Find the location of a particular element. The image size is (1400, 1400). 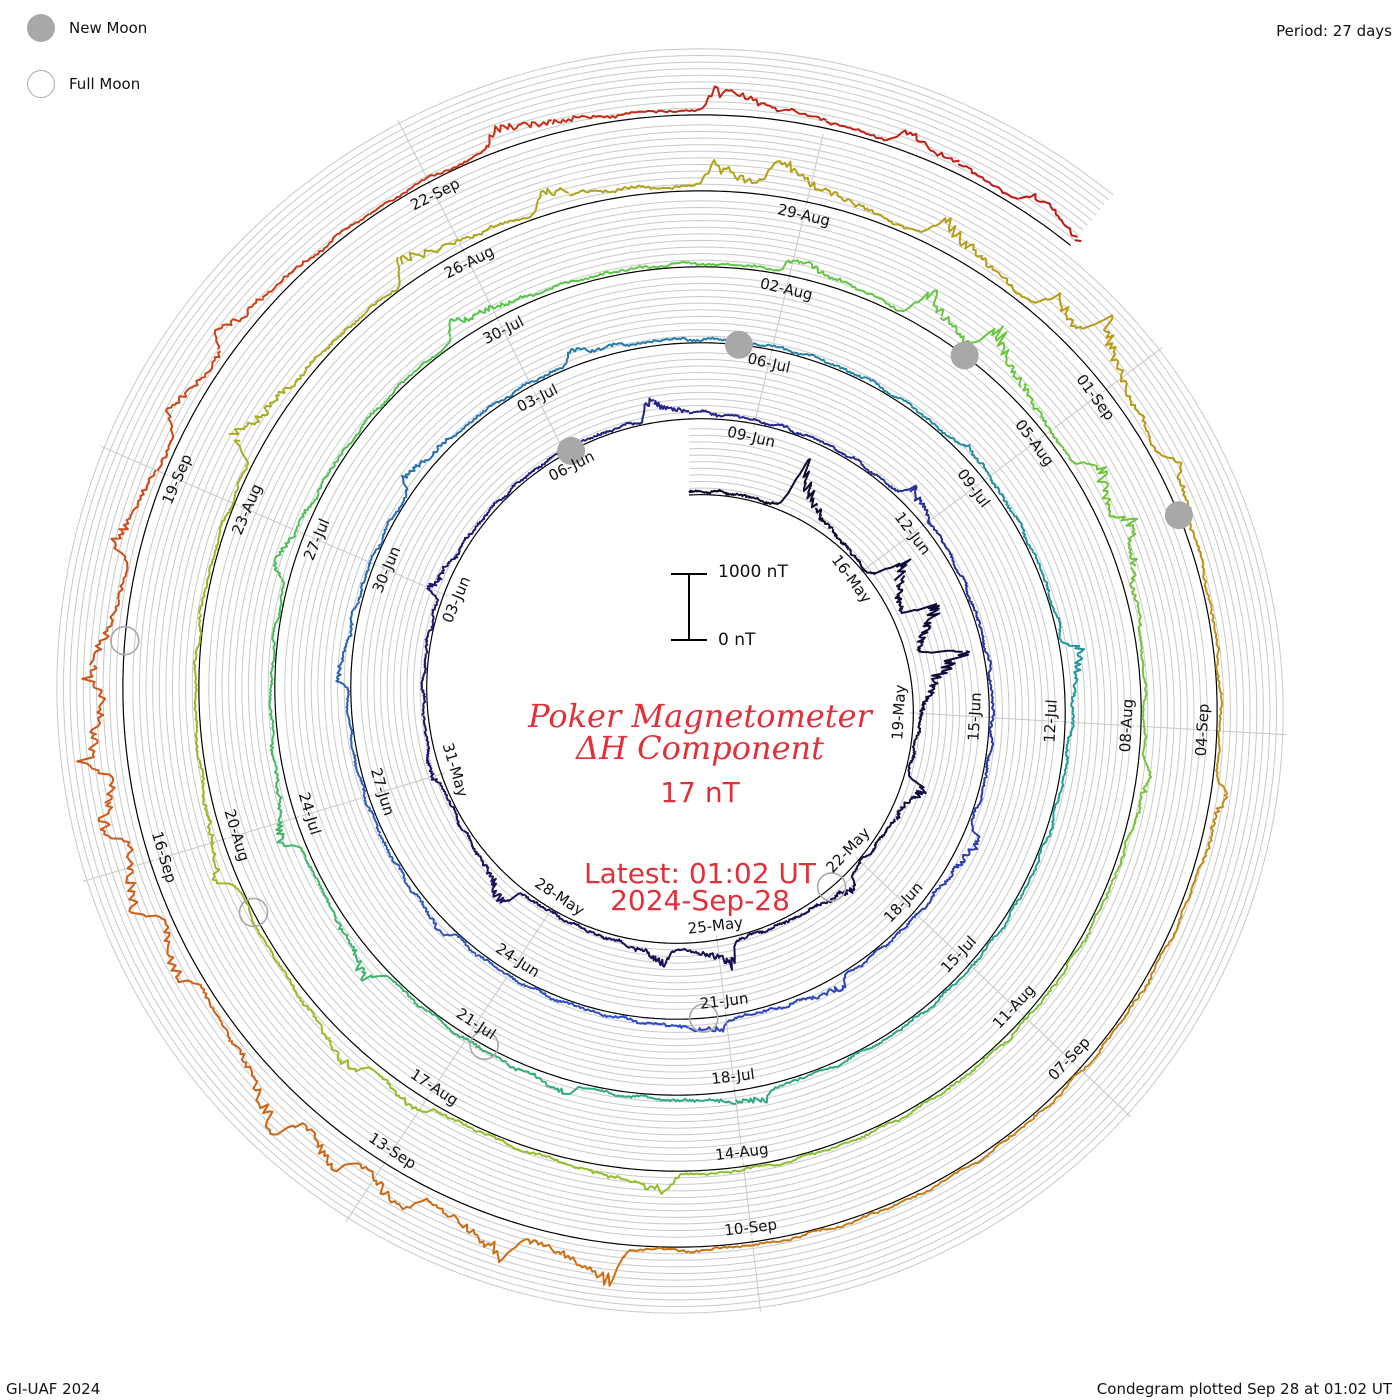

date-label: 04-Sep is located at coordinates (1202, 730).